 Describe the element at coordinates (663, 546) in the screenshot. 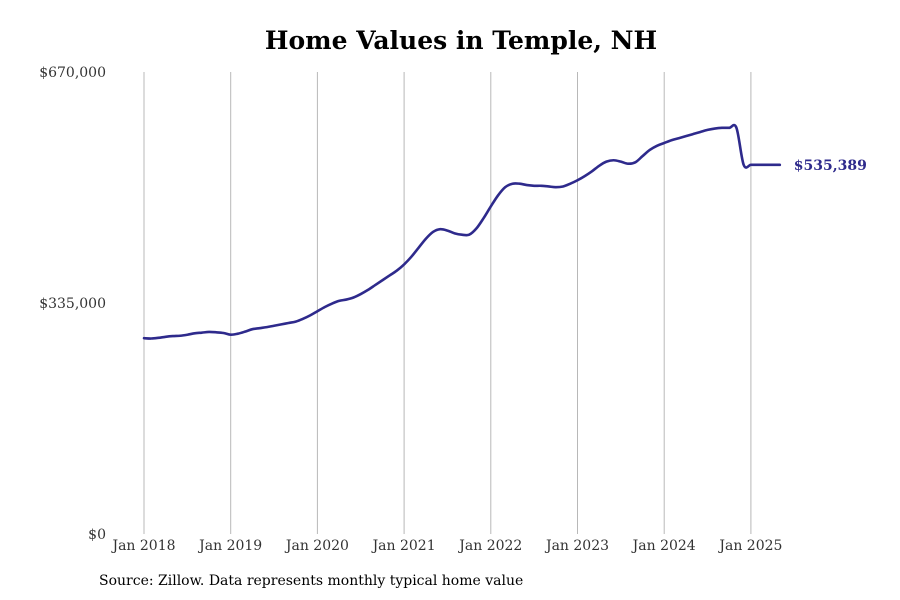

I see `x-tick-label-6: Jan 2024` at that location.